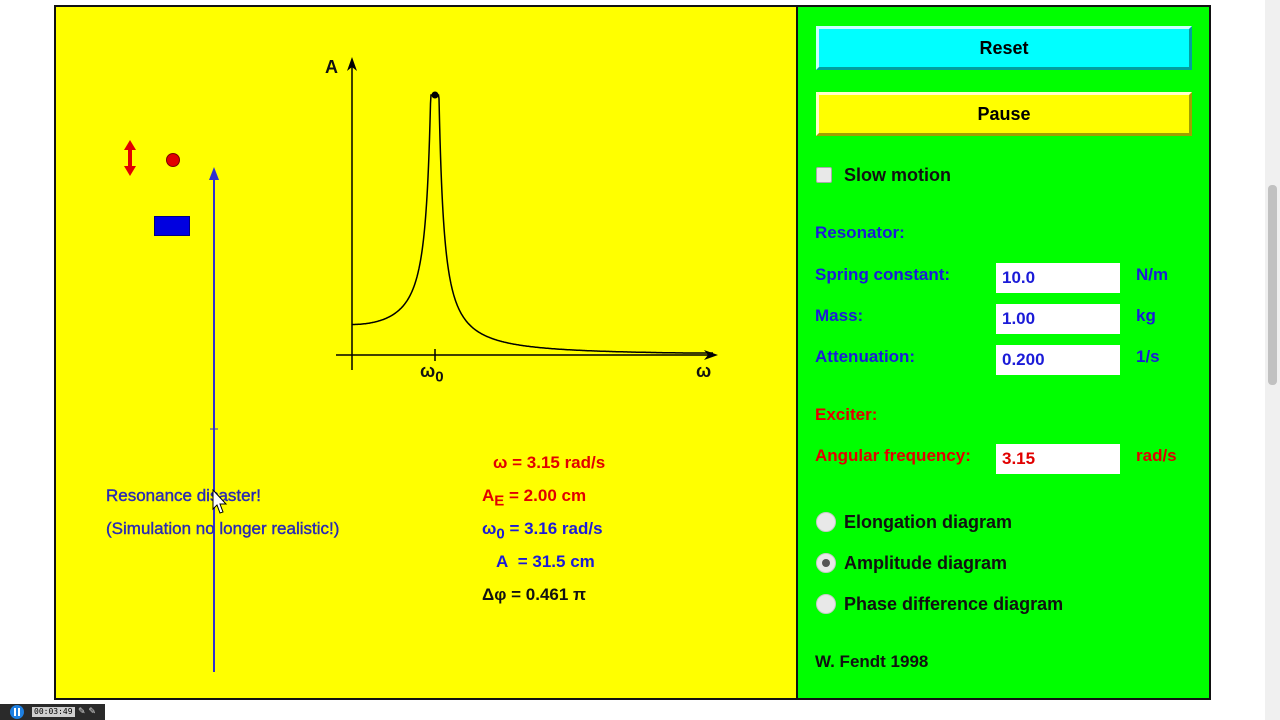 This screenshot has height=720, width=1280. What do you see at coordinates (173, 160) in the screenshot?
I see `exciter-dot` at bounding box center [173, 160].